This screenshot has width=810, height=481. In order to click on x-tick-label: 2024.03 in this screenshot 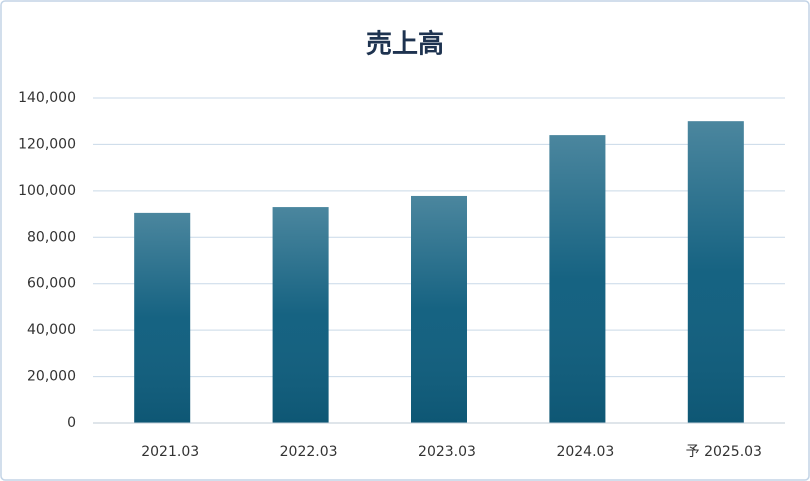, I will do `click(585, 452)`.